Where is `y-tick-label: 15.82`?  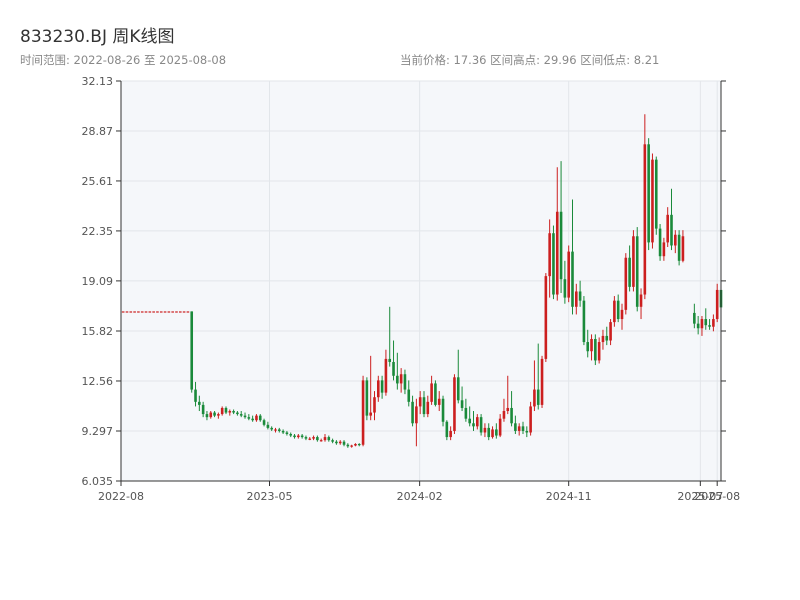 y-tick-label: 15.82 is located at coordinates (98, 331).